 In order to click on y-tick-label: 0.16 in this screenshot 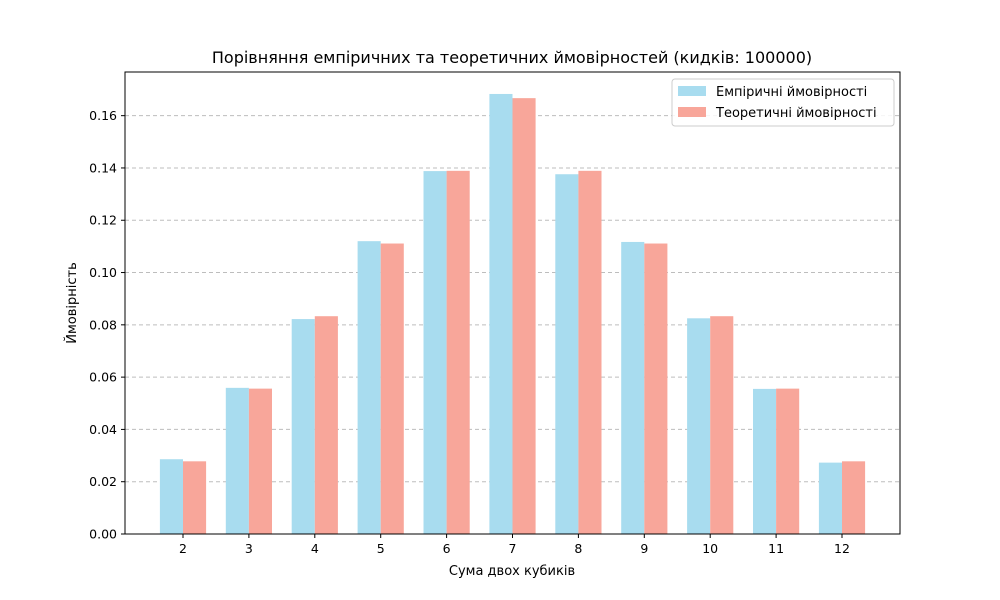, I will do `click(103, 115)`.